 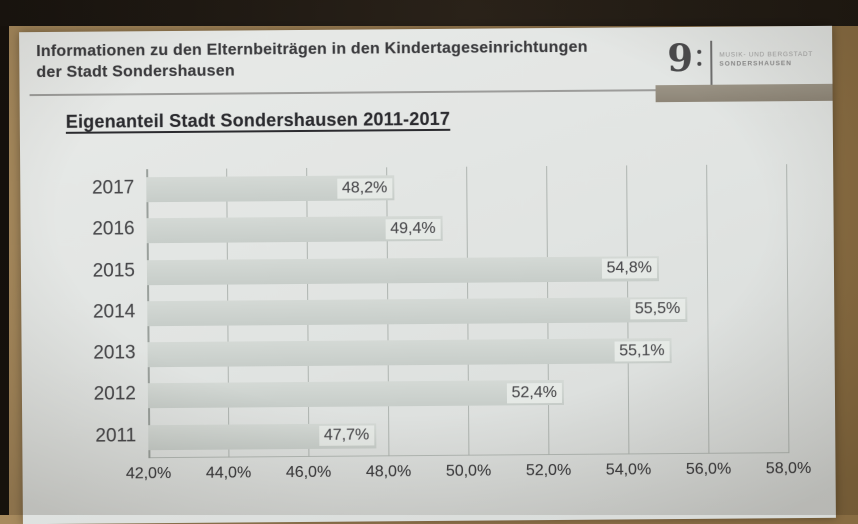 I want to click on chart-bar: 48,2%, so click(x=270, y=189).